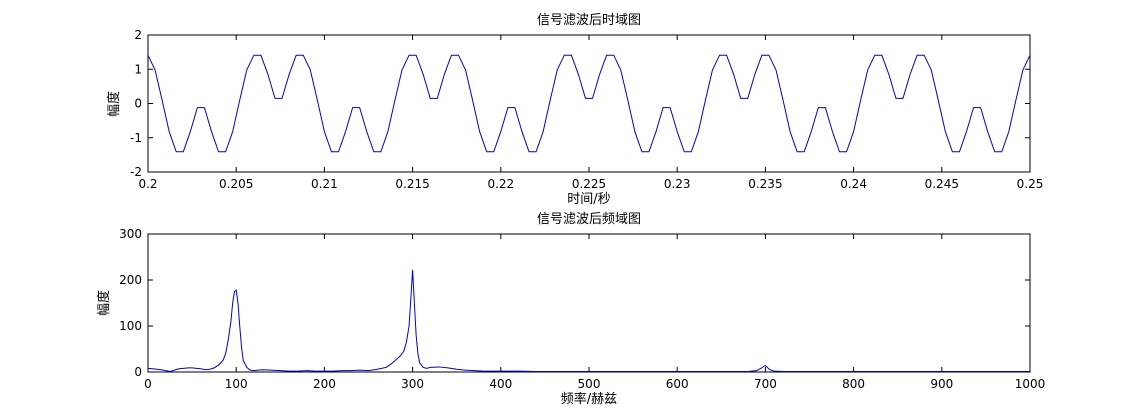  Describe the element at coordinates (138, 104) in the screenshot. I see `time-domain-ytick-label: 0` at that location.